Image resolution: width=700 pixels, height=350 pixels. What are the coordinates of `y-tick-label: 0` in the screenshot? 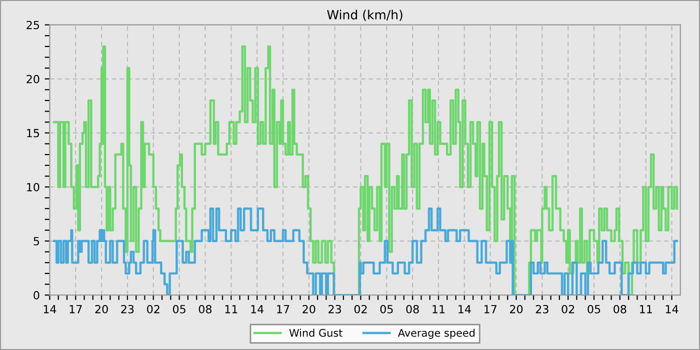 It's located at (37, 295).